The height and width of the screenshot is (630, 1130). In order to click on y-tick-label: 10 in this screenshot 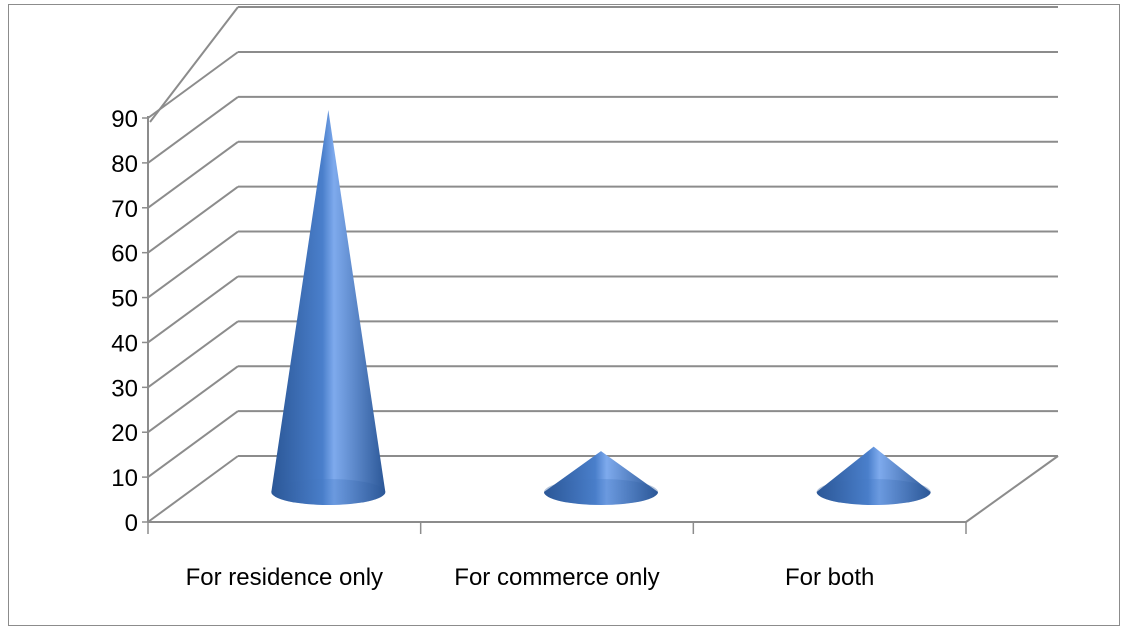, I will do `click(124, 478)`.